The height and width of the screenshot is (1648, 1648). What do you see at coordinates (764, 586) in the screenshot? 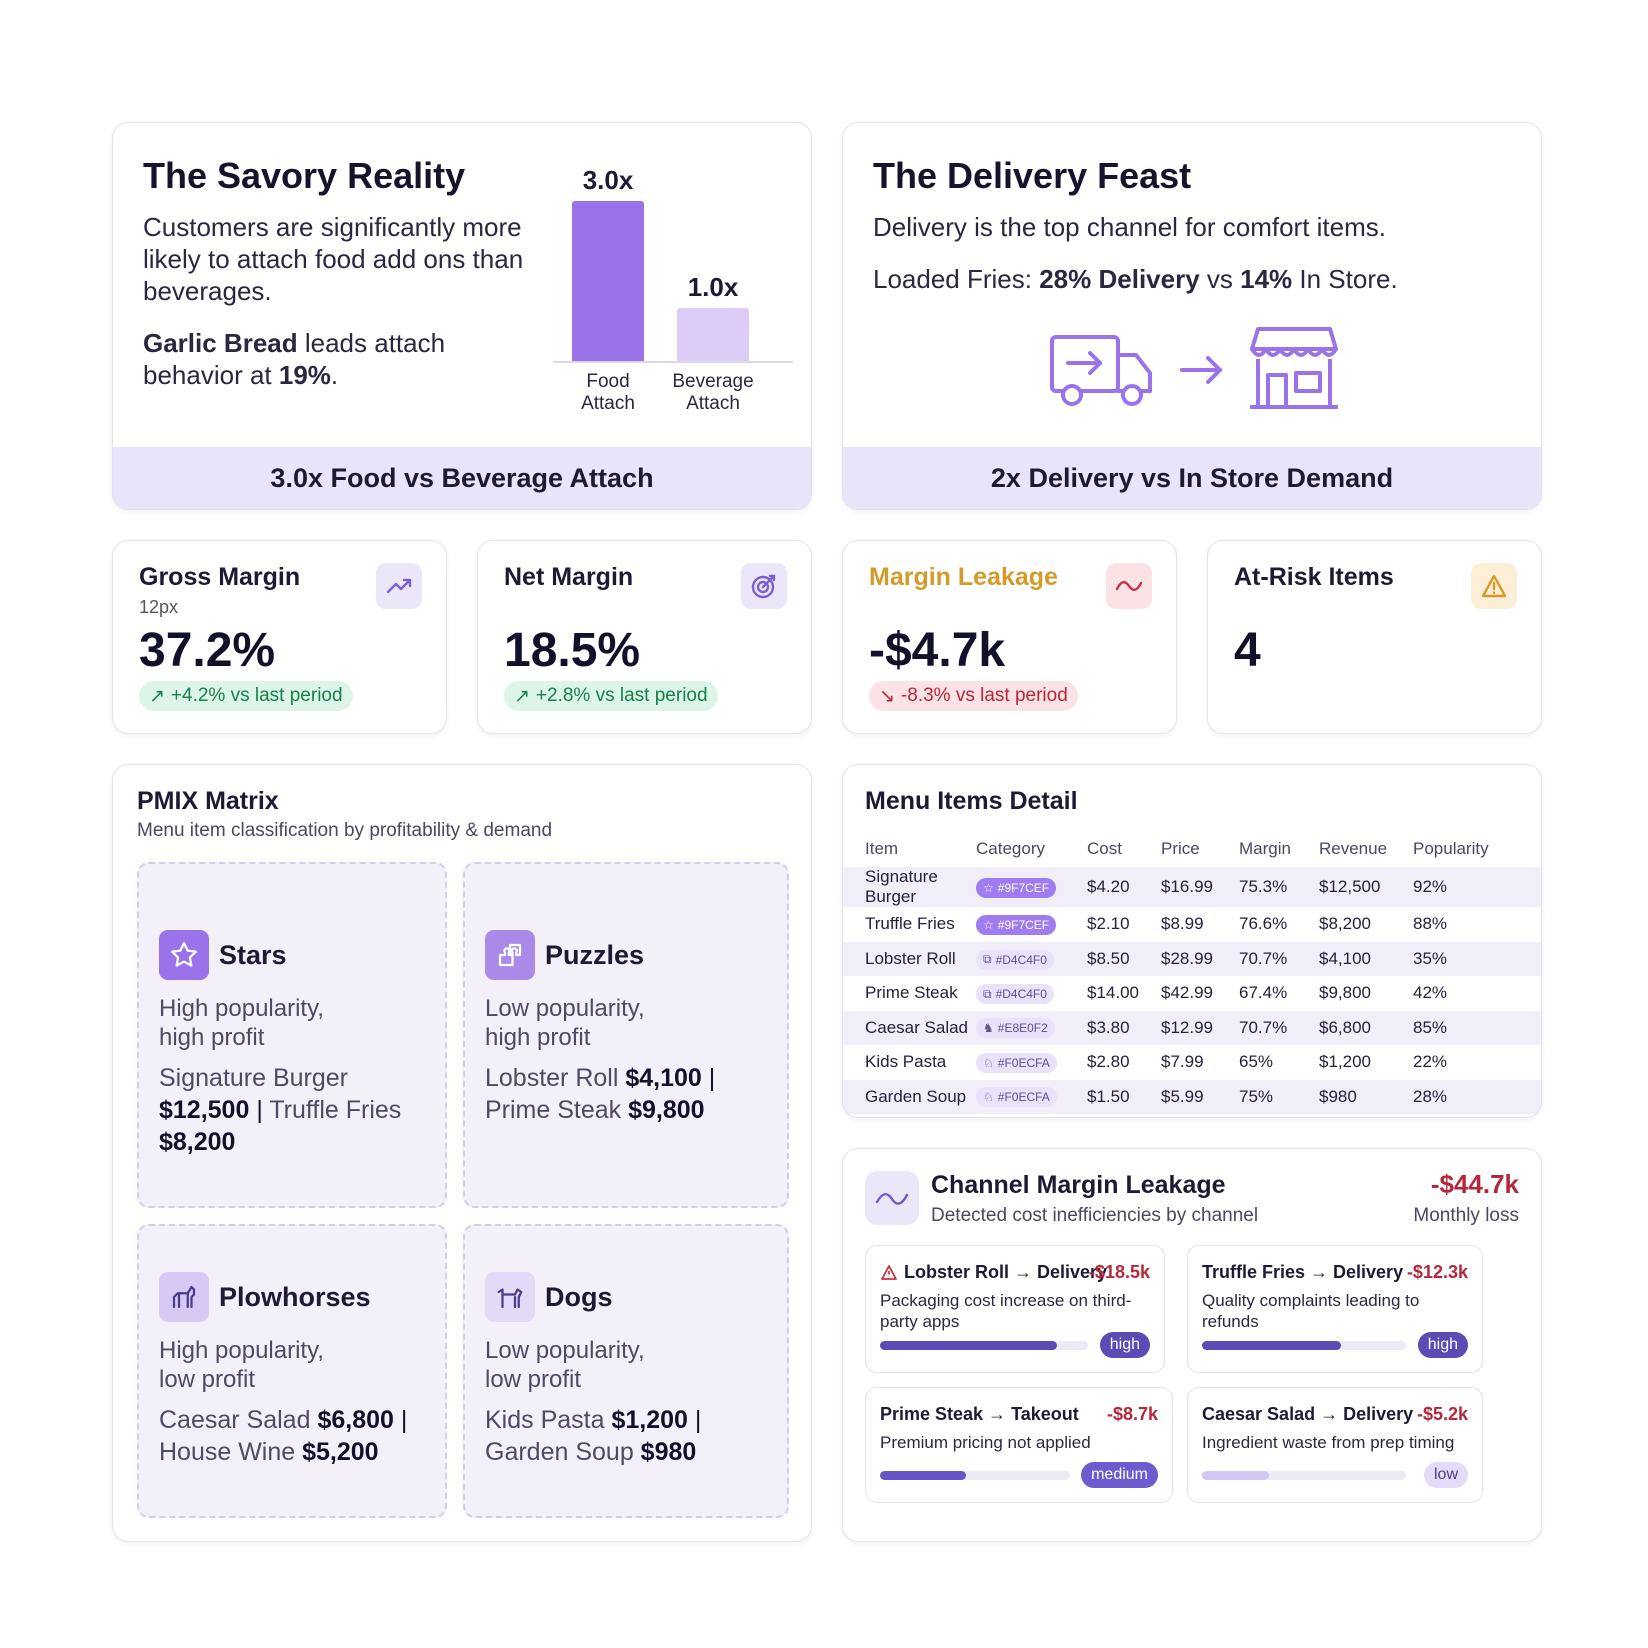
I see `target-icon` at bounding box center [764, 586].